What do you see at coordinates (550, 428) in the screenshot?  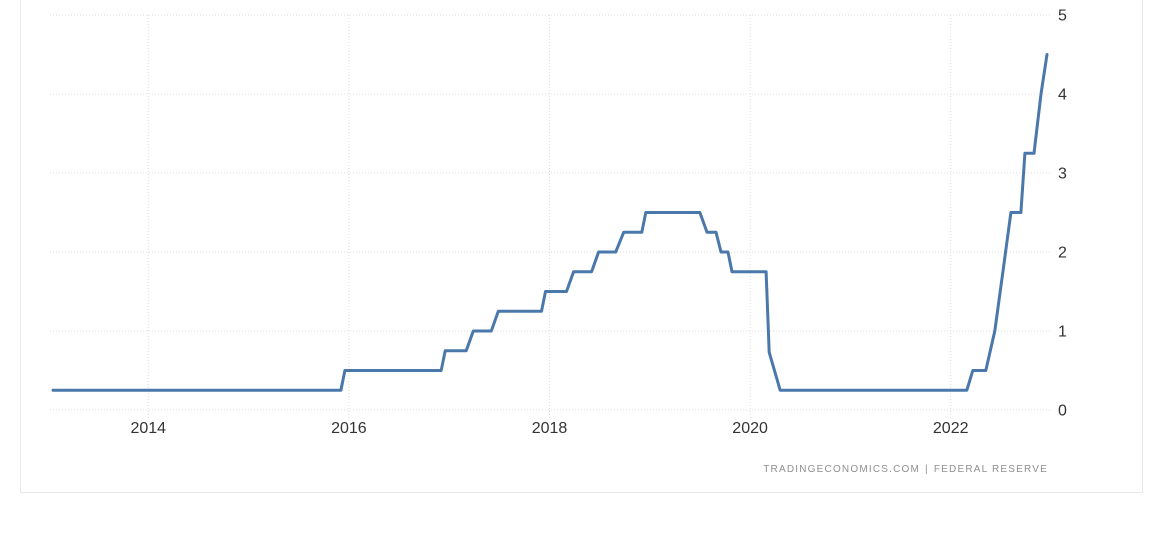 I see `x-axis-tick-label: 2018` at bounding box center [550, 428].